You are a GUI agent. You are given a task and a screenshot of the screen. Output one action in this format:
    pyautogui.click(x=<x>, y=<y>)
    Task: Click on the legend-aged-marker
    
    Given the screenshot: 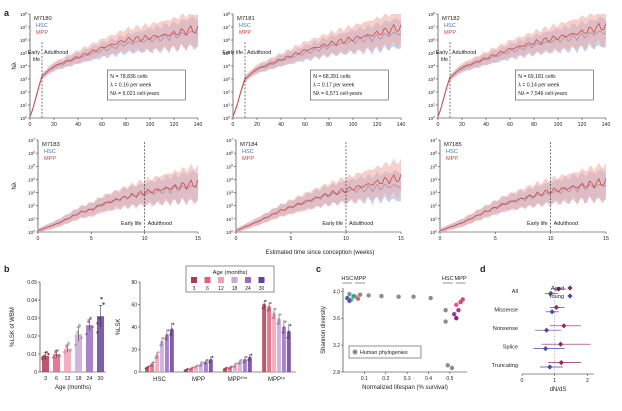 What is the action you would take?
    pyautogui.click(x=570, y=288)
    